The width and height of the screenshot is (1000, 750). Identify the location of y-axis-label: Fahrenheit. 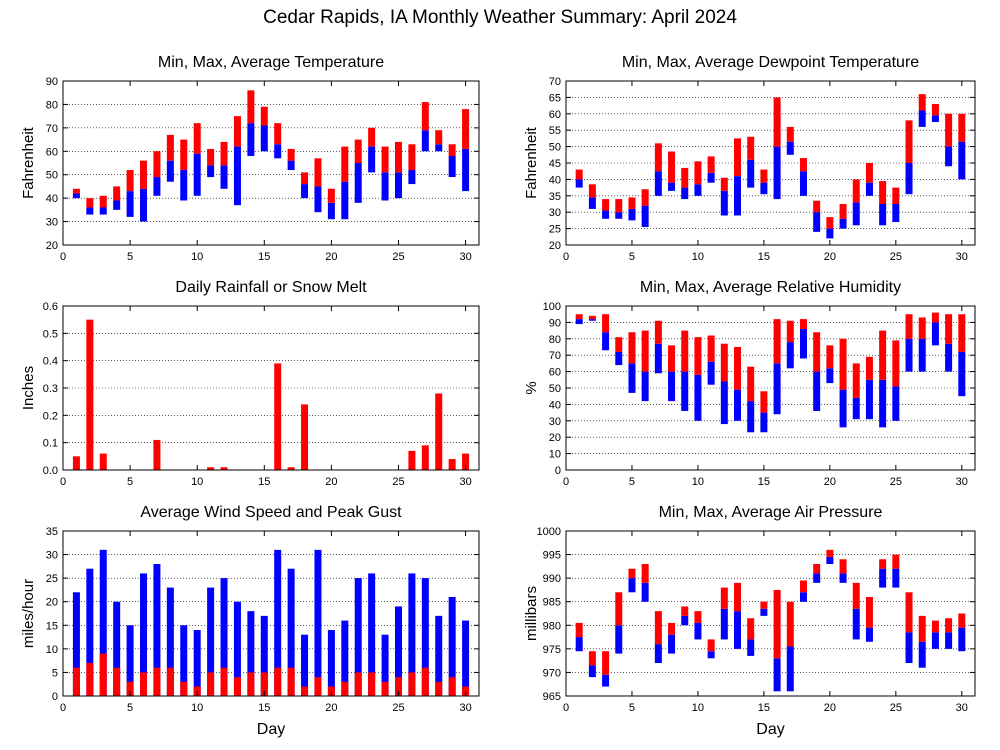
(531, 162).